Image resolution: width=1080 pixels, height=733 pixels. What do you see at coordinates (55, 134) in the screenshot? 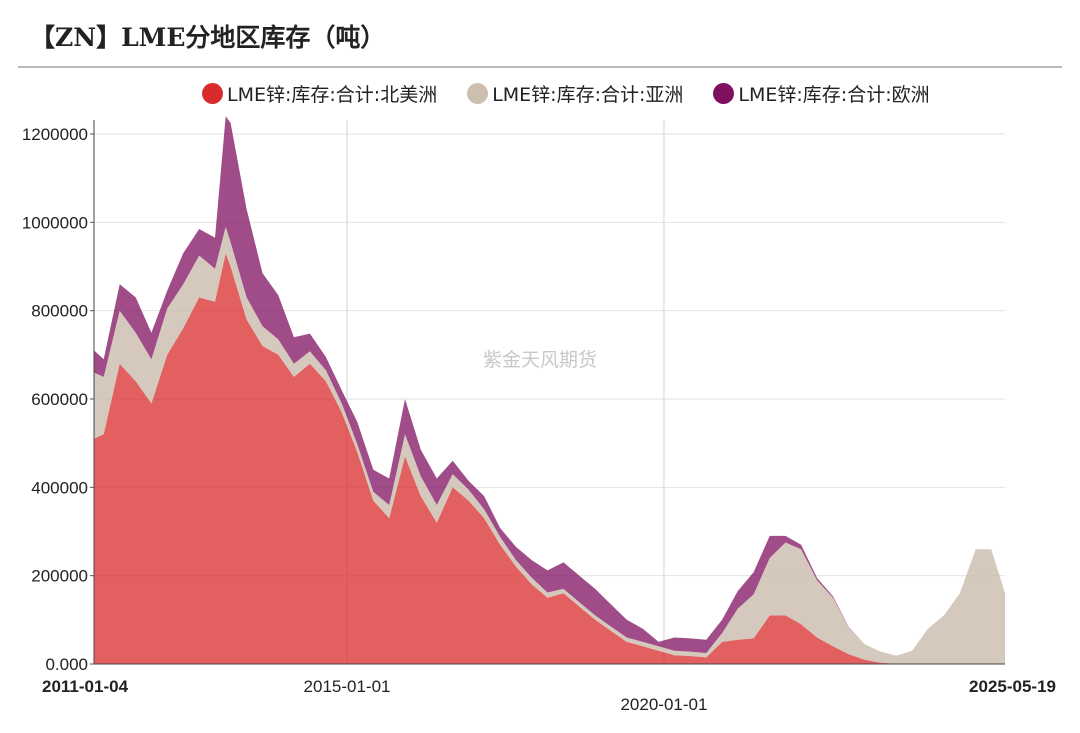
I see `y-tick-label: 1200000` at bounding box center [55, 134].